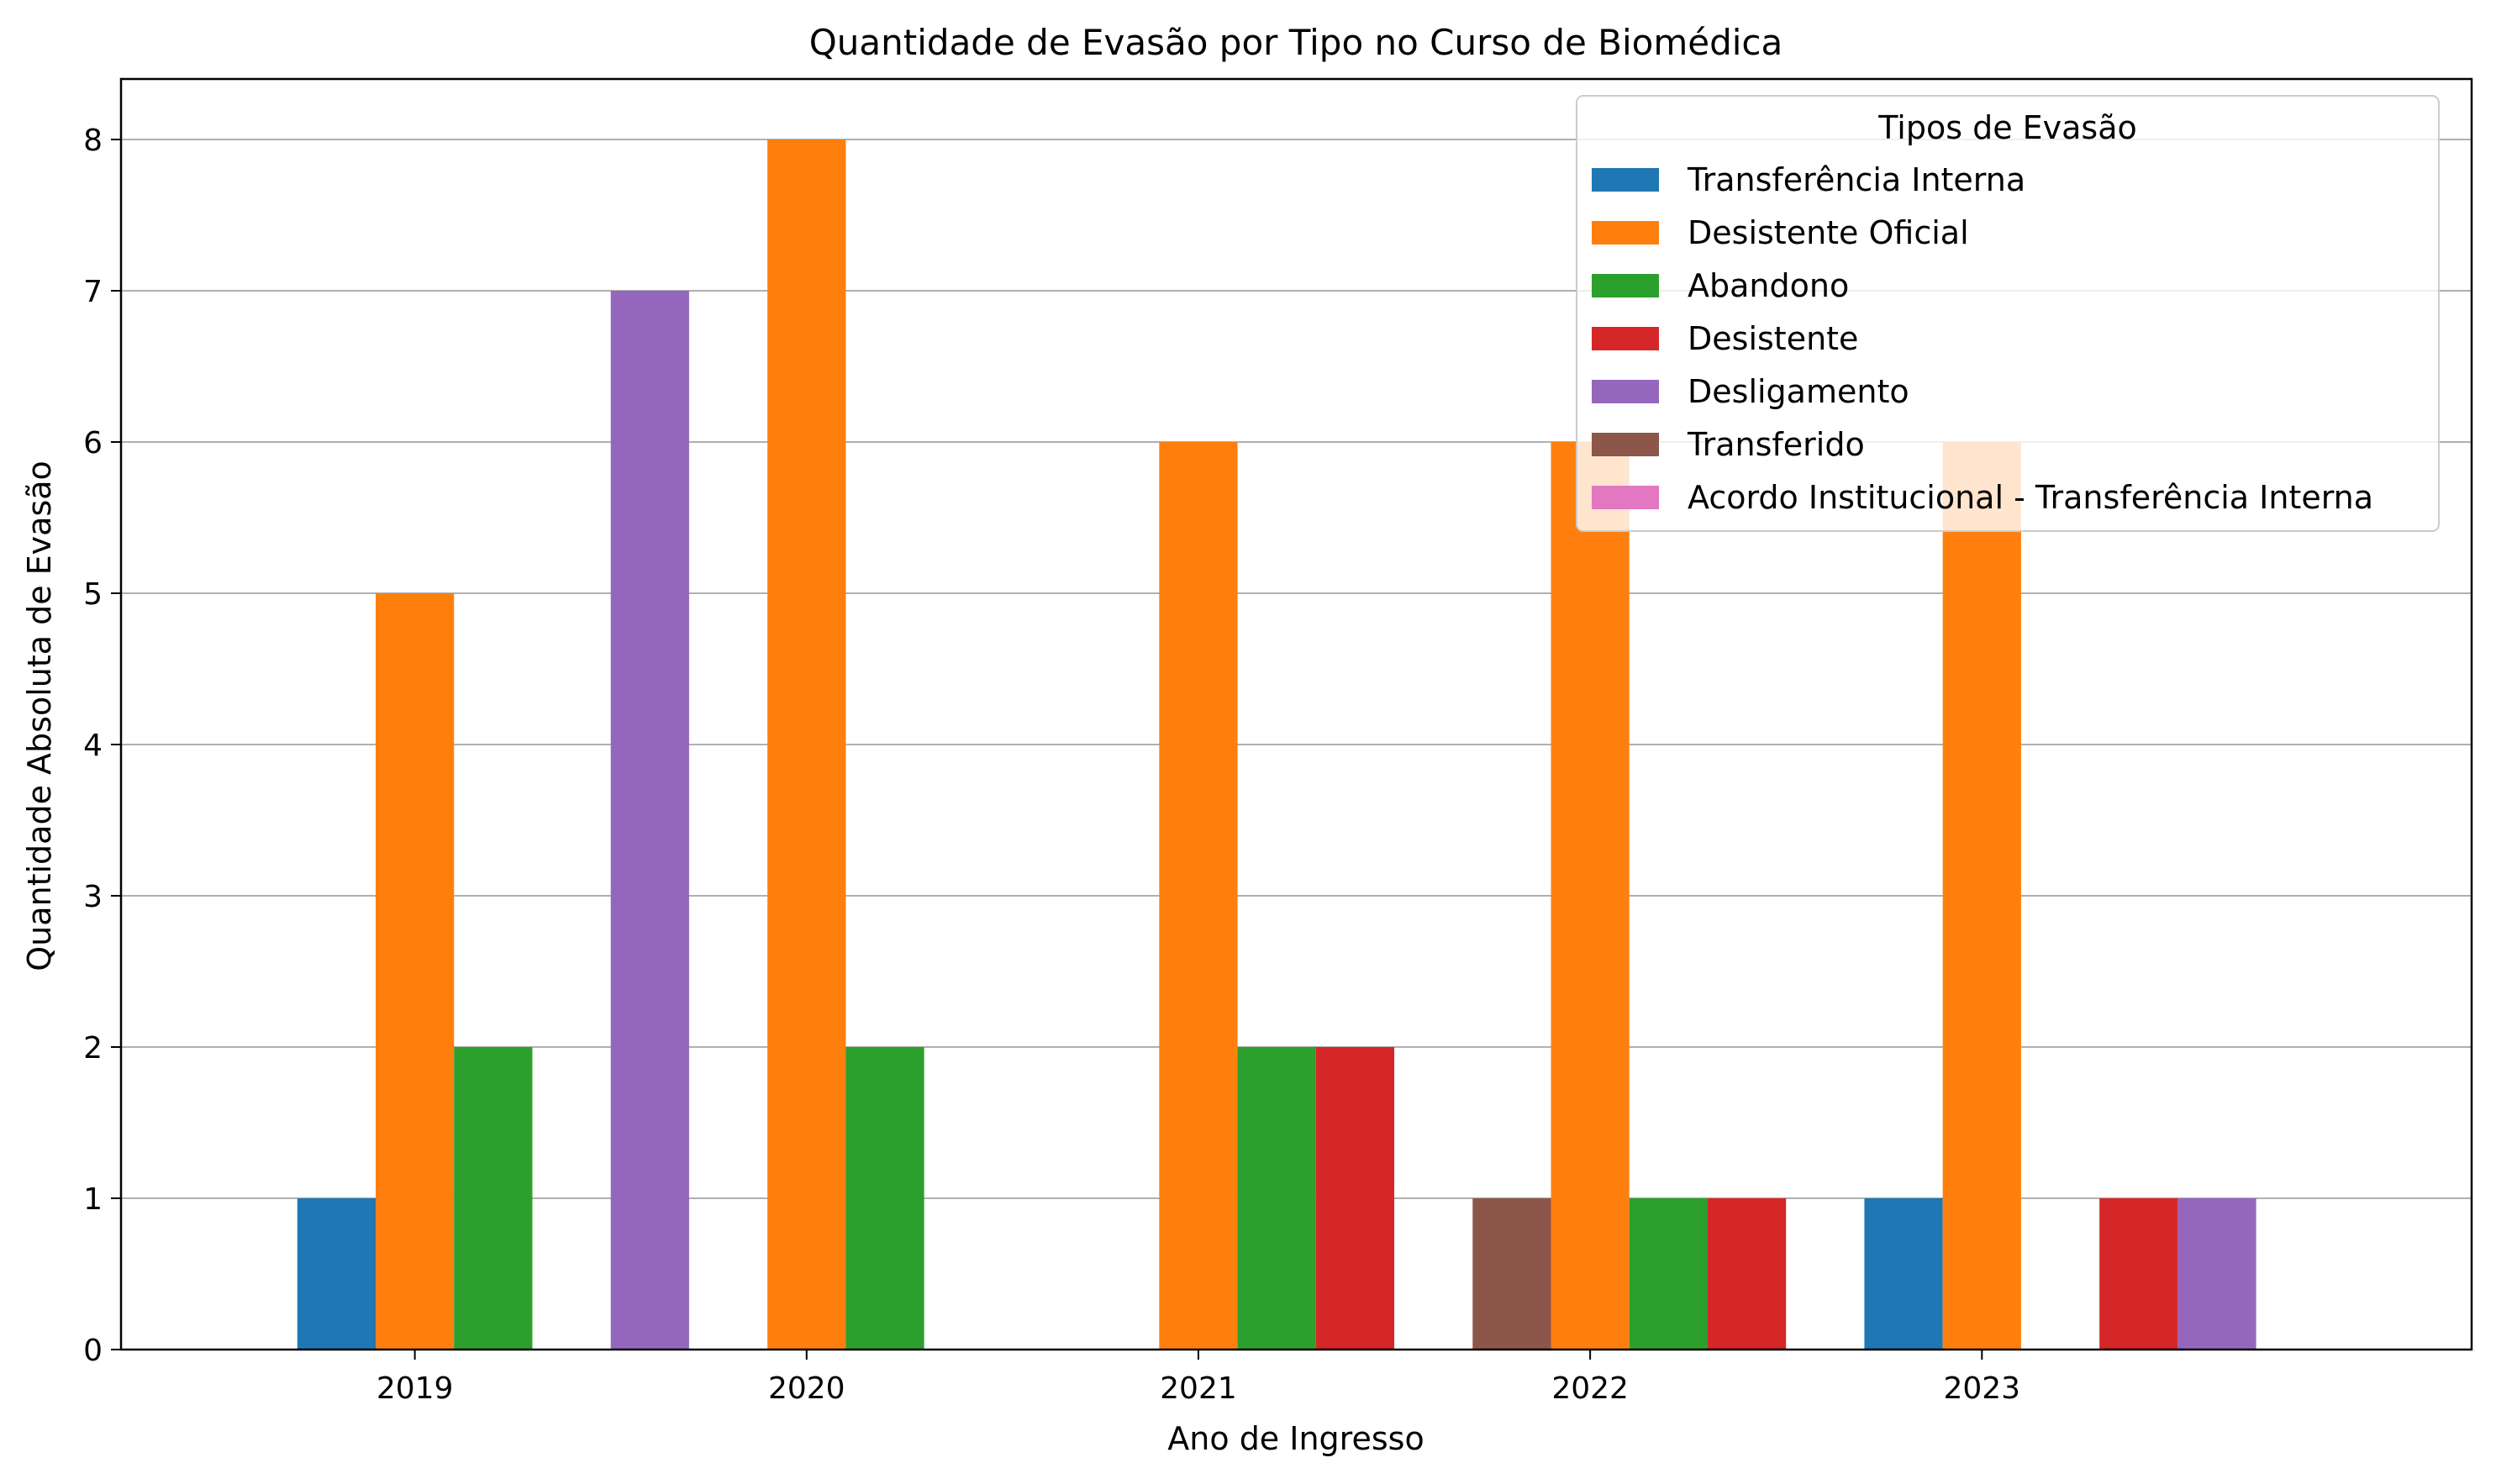 Image resolution: width=2496 pixels, height=1484 pixels. Describe the element at coordinates (93, 292) in the screenshot. I see `y-tick-label: 7` at that location.